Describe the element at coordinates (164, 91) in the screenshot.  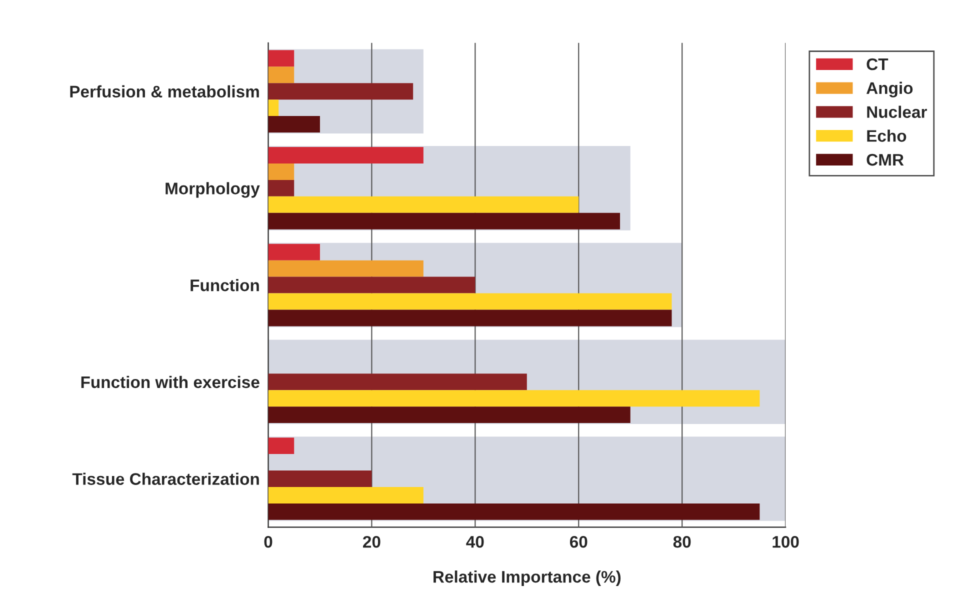
I see `y-tick-label: Perfusion & metabolism` at that location.